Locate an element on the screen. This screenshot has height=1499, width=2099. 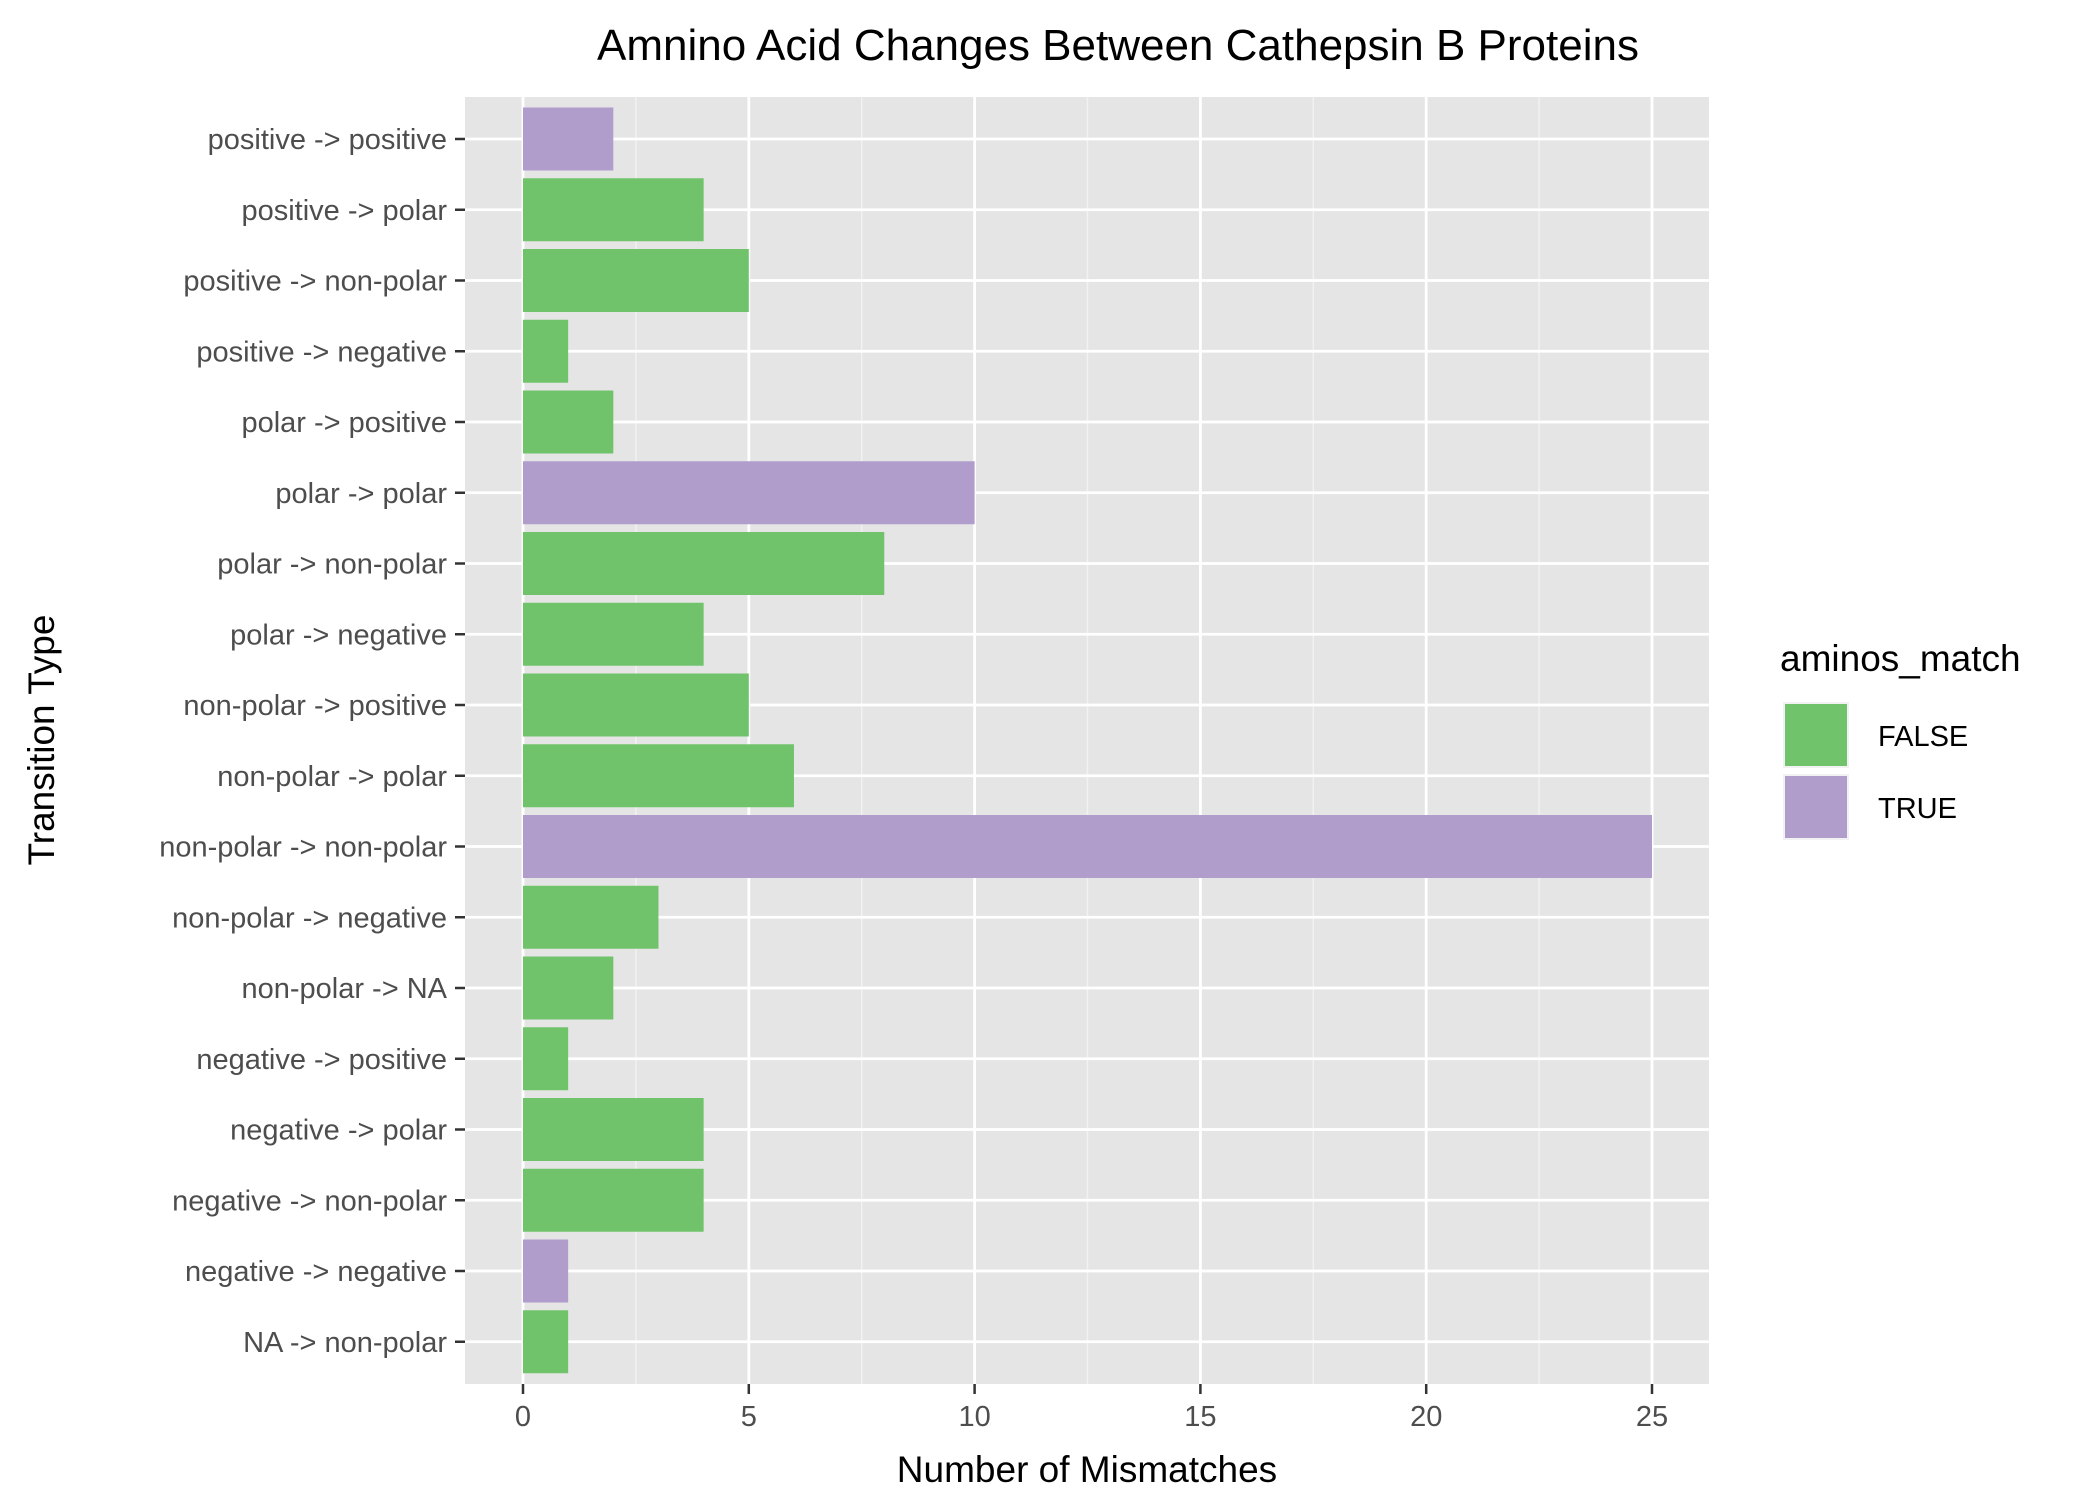
bar-negative-negative is located at coordinates (546, 1271).